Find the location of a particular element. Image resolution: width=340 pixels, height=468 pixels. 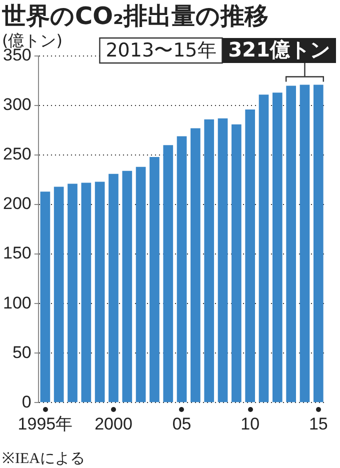

y-tick-label: 200 is located at coordinates (17, 204).